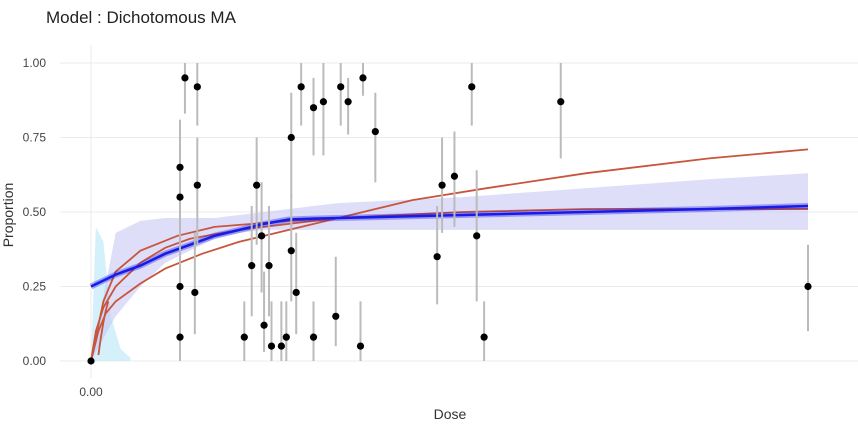 The width and height of the screenshot is (858, 424). What do you see at coordinates (450, 414) in the screenshot?
I see `x-axis-title: Dose` at bounding box center [450, 414].